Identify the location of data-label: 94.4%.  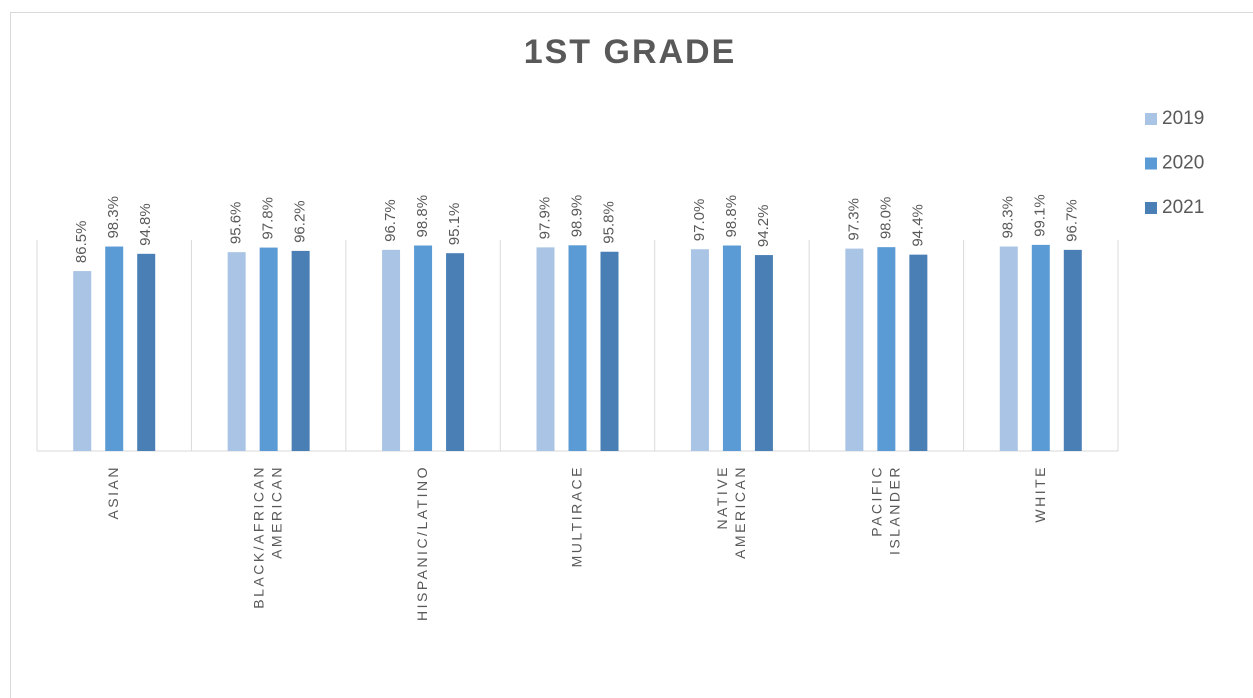
(917, 225).